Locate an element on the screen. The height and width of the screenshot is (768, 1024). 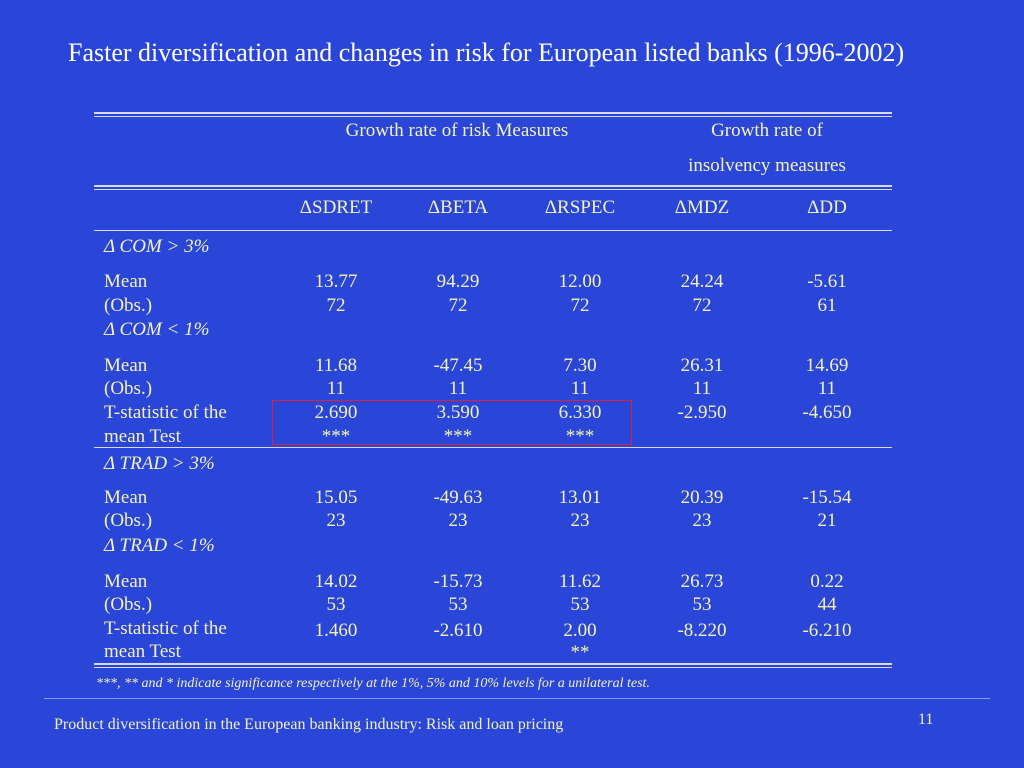
group-header-risk: Growth rate of risk Measures is located at coordinates (457, 130).